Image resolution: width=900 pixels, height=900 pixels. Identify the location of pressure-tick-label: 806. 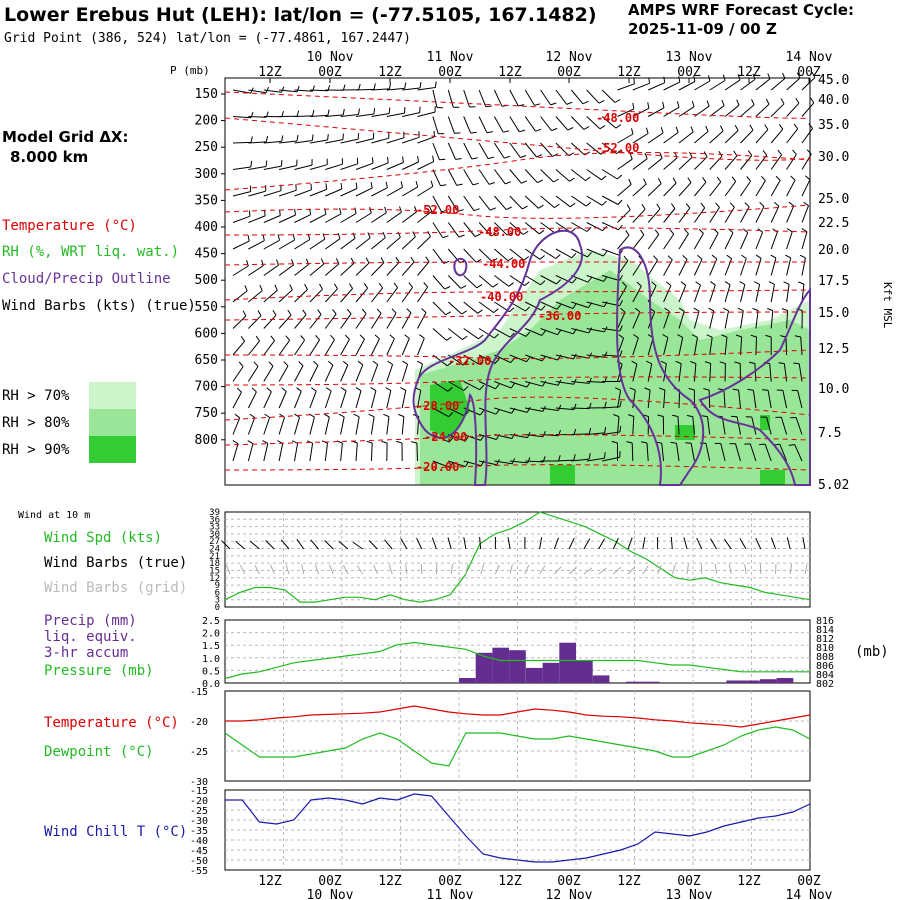
(825, 666).